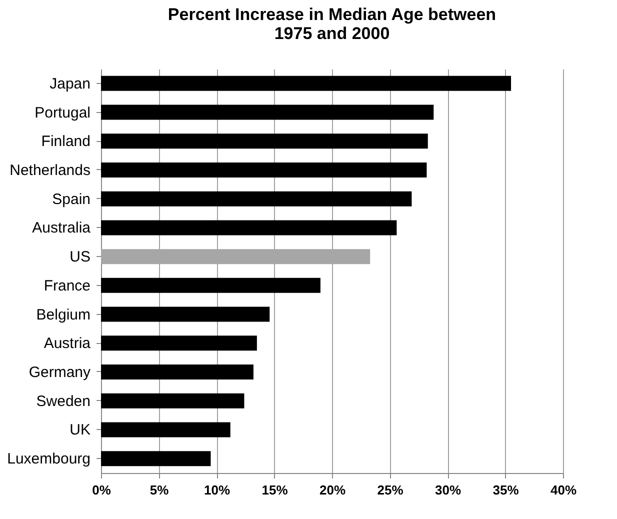 The width and height of the screenshot is (617, 519). What do you see at coordinates (65, 141) in the screenshot?
I see `y-tick-label: Finland` at bounding box center [65, 141].